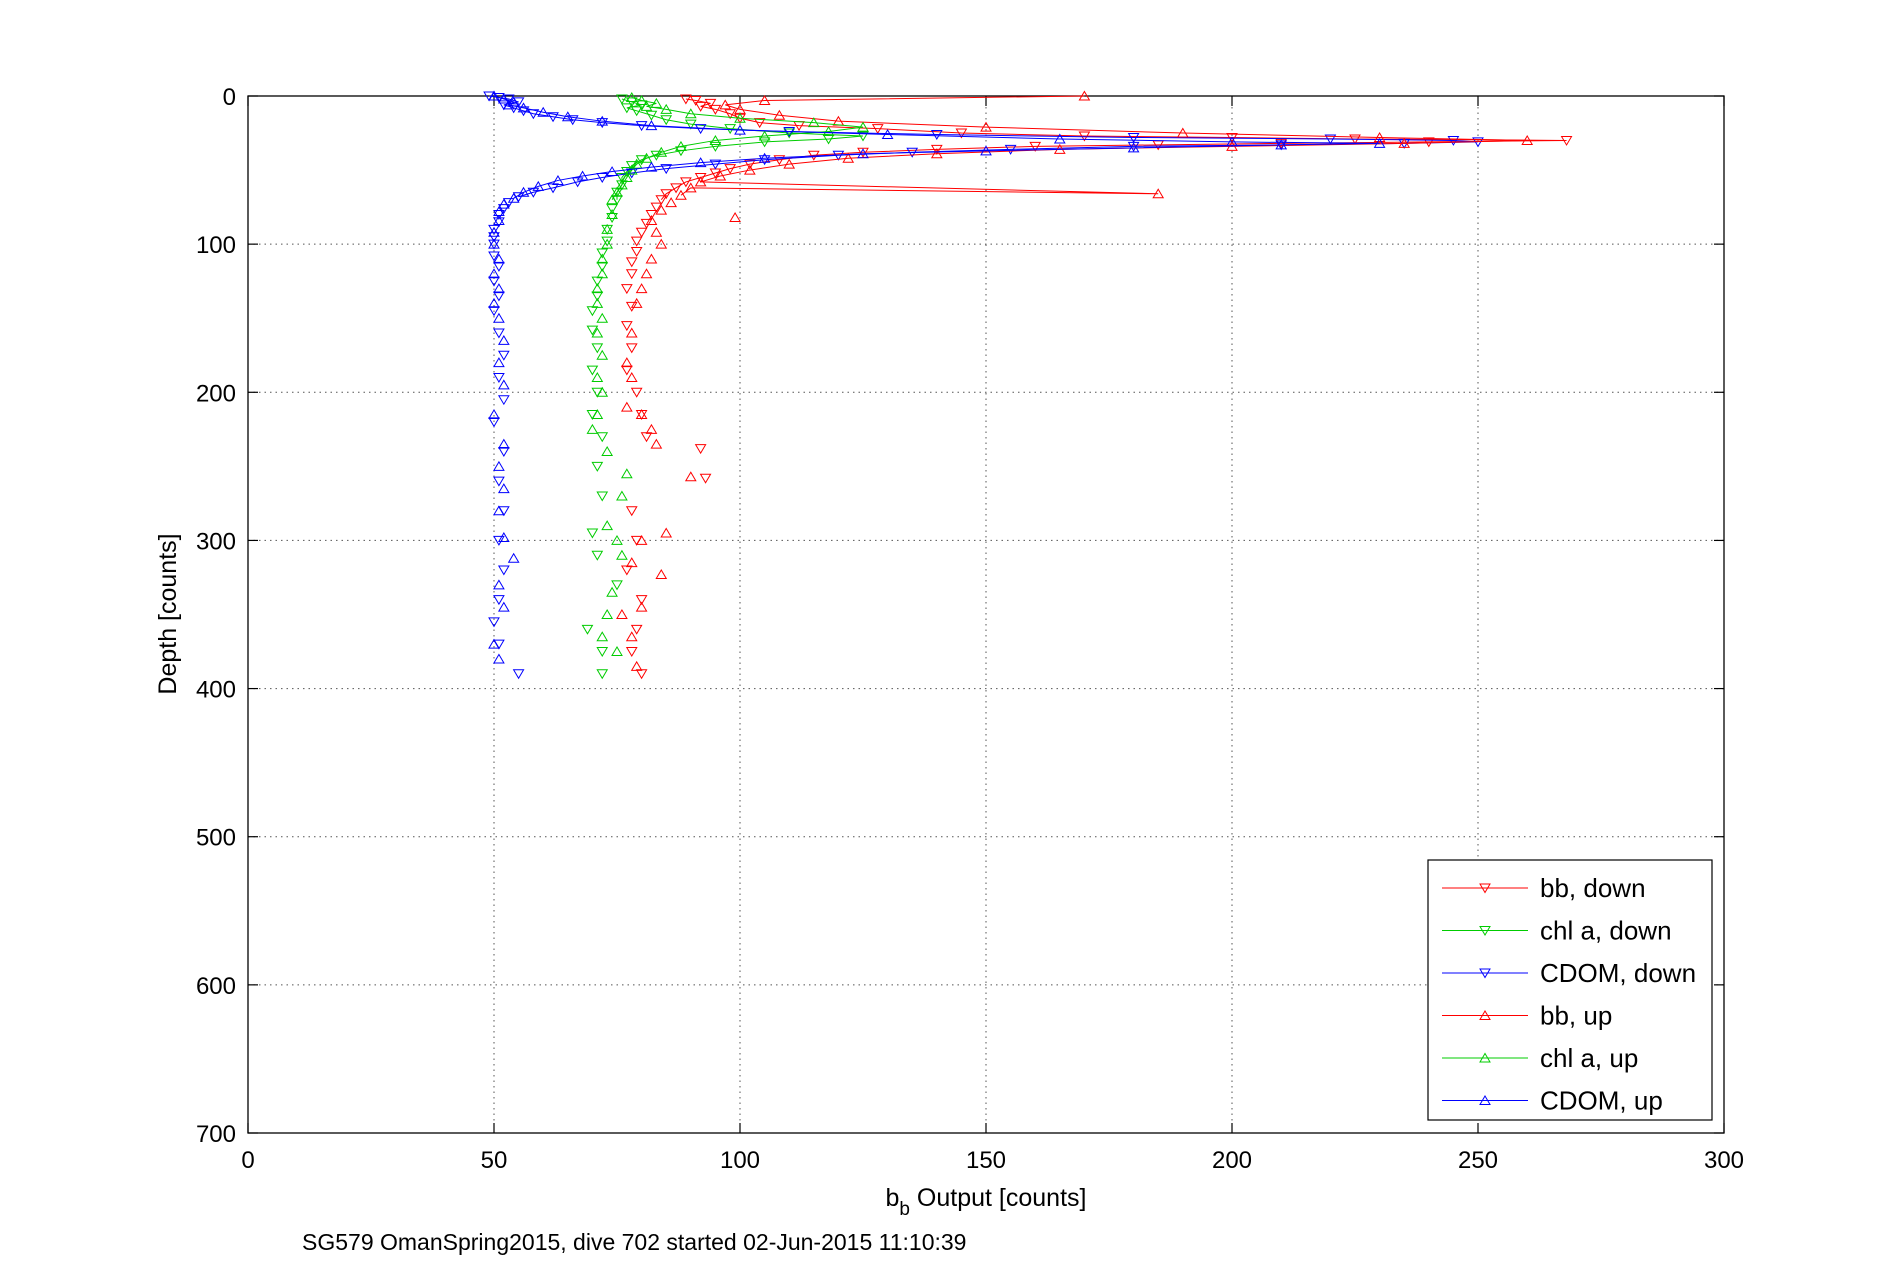 This screenshot has width=1891, height=1262. Describe the element at coordinates (1606, 931) in the screenshot. I see `legend-label: chl a, down` at that location.